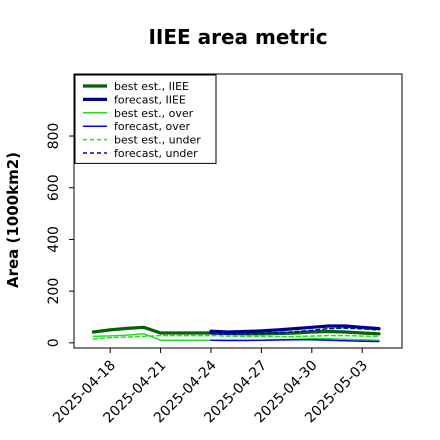 The height and width of the screenshot is (440, 440). I want to click on legend-label: best est., IIEE, so click(151, 86).